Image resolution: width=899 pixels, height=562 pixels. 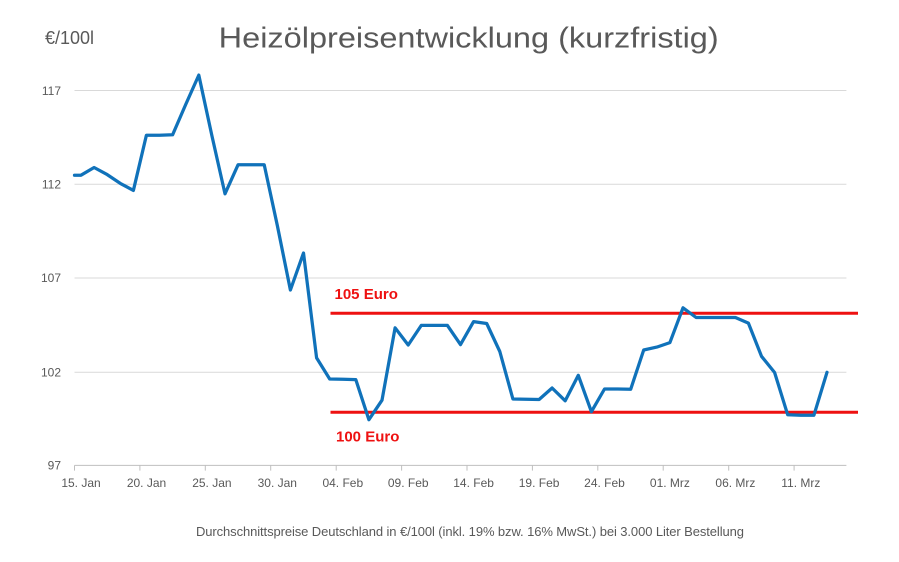 What do you see at coordinates (539, 483) in the screenshot?
I see `svg-text: 19. Feb` at bounding box center [539, 483].